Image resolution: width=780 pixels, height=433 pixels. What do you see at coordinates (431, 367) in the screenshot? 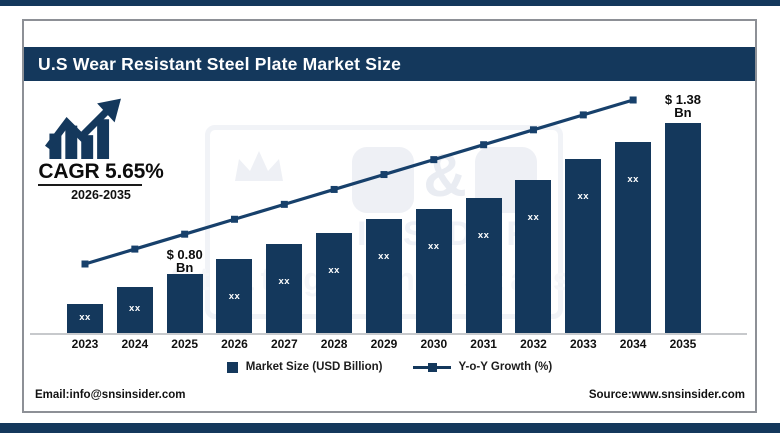
I see `line-series-swatch-icon` at bounding box center [431, 367].